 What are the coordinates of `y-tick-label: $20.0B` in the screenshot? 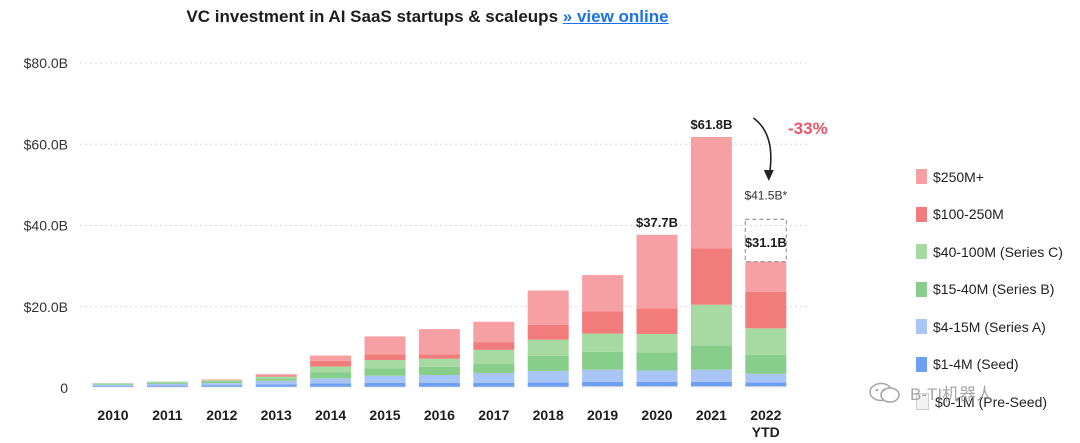 It's located at (46, 307).